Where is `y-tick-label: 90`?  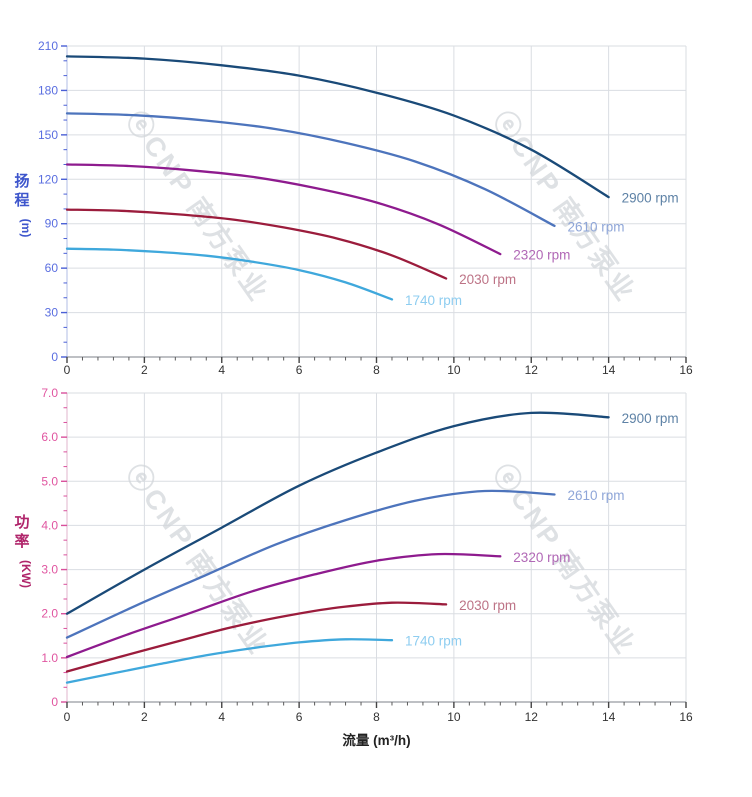
y-tick-label: 90 is located at coordinates (52, 224).